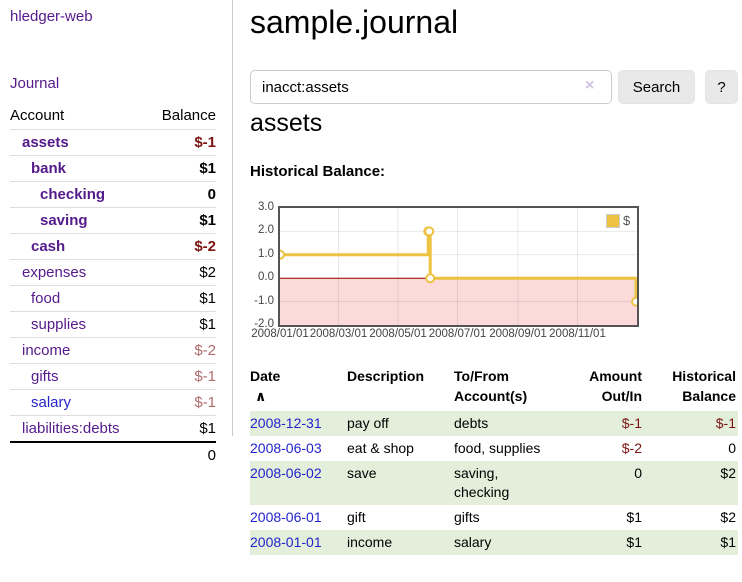 This screenshot has height=582, width=742. What do you see at coordinates (286, 473) in the screenshot?
I see `txn-date-link: 2008-06-02` at bounding box center [286, 473].